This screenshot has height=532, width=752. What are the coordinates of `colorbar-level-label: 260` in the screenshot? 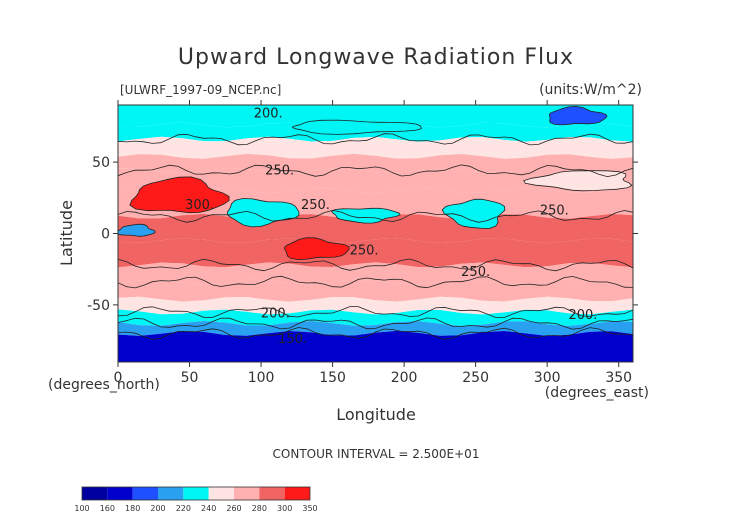 It's located at (233, 508).